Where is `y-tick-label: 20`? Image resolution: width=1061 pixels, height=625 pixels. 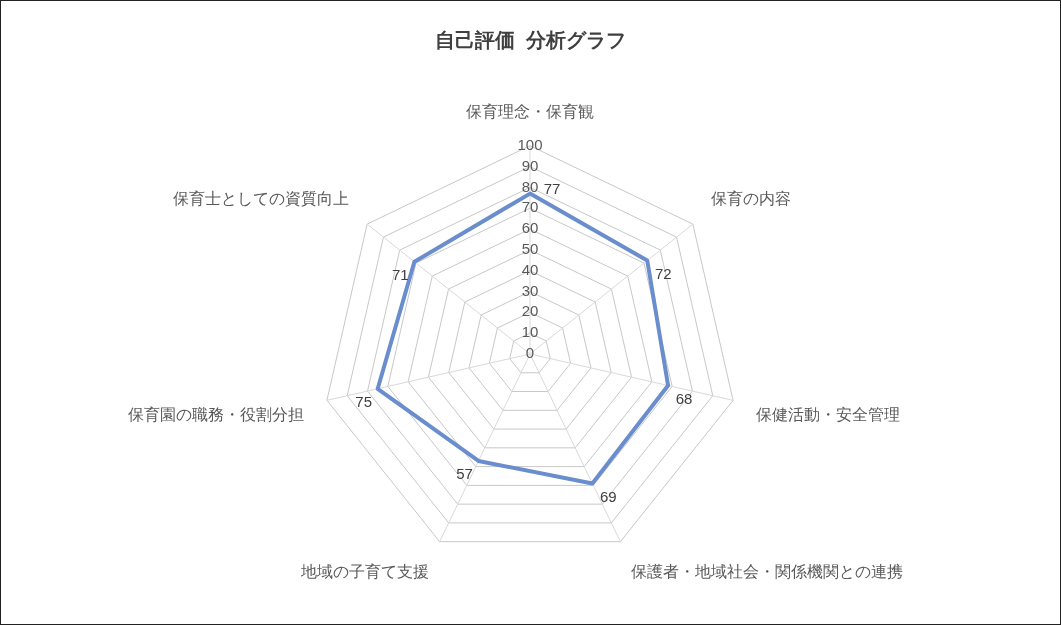 y-tick-label: 20 is located at coordinates (530, 311).